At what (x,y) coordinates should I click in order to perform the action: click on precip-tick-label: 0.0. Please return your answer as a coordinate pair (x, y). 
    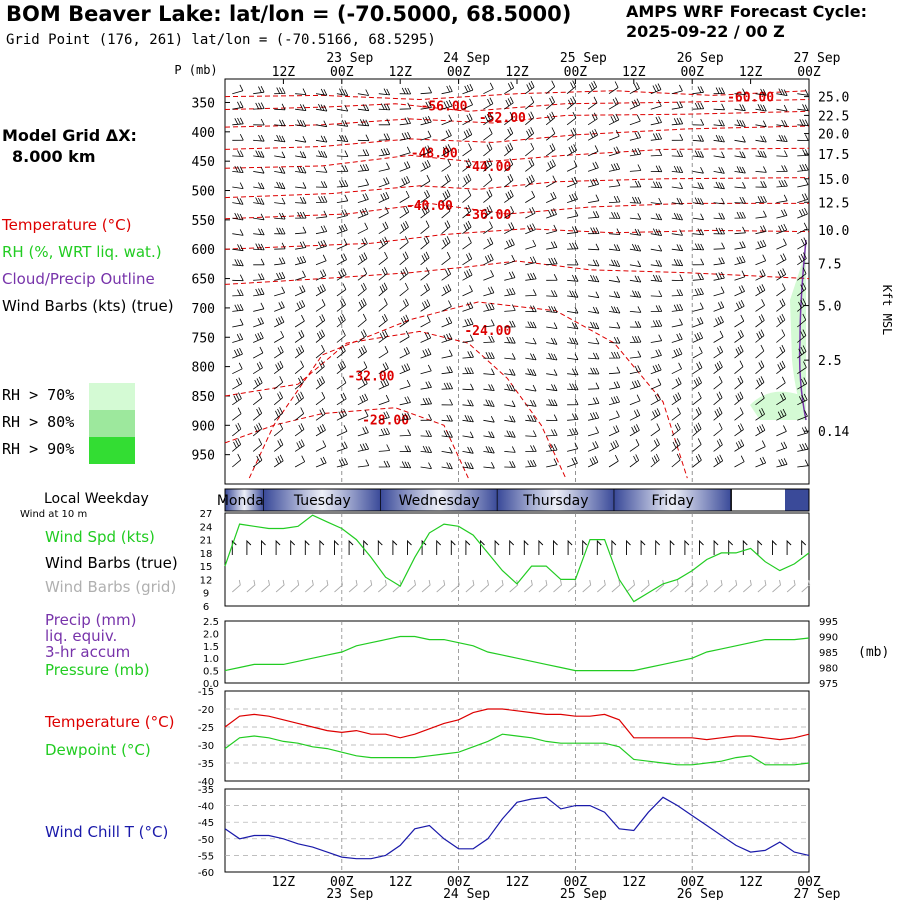
    Looking at the image, I should click on (211, 684).